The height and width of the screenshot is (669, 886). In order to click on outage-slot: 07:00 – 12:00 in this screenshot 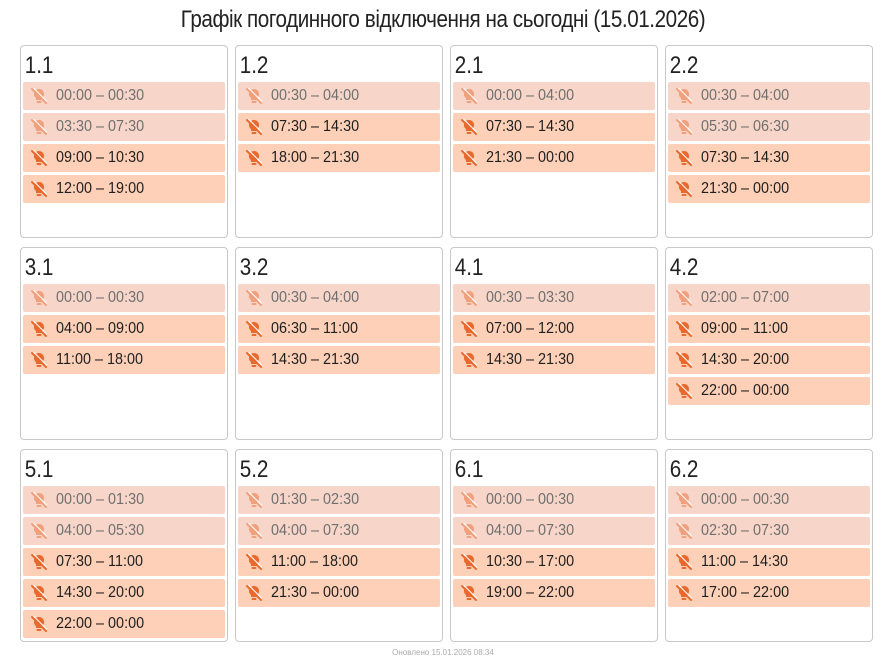, I will do `click(554, 329)`.